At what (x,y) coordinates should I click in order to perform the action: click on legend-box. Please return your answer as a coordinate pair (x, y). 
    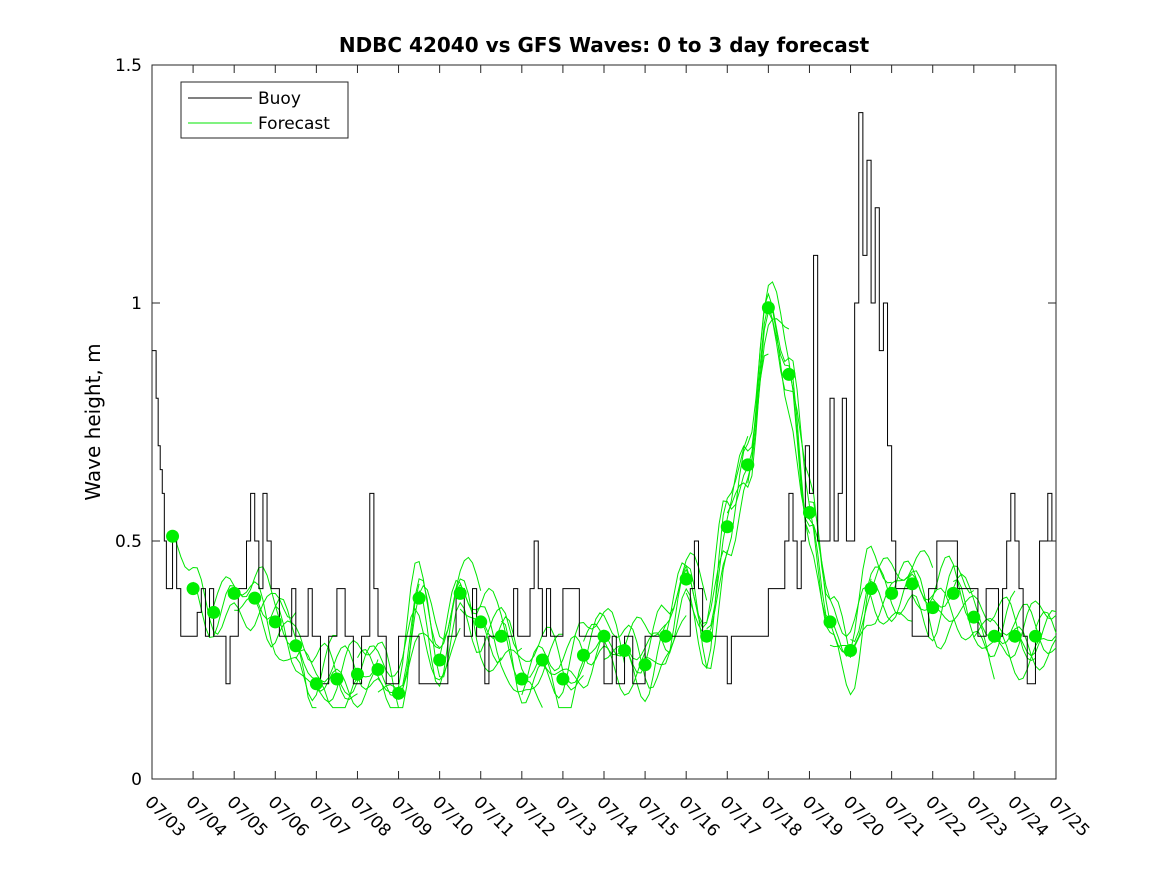
    Looking at the image, I should click on (264, 110).